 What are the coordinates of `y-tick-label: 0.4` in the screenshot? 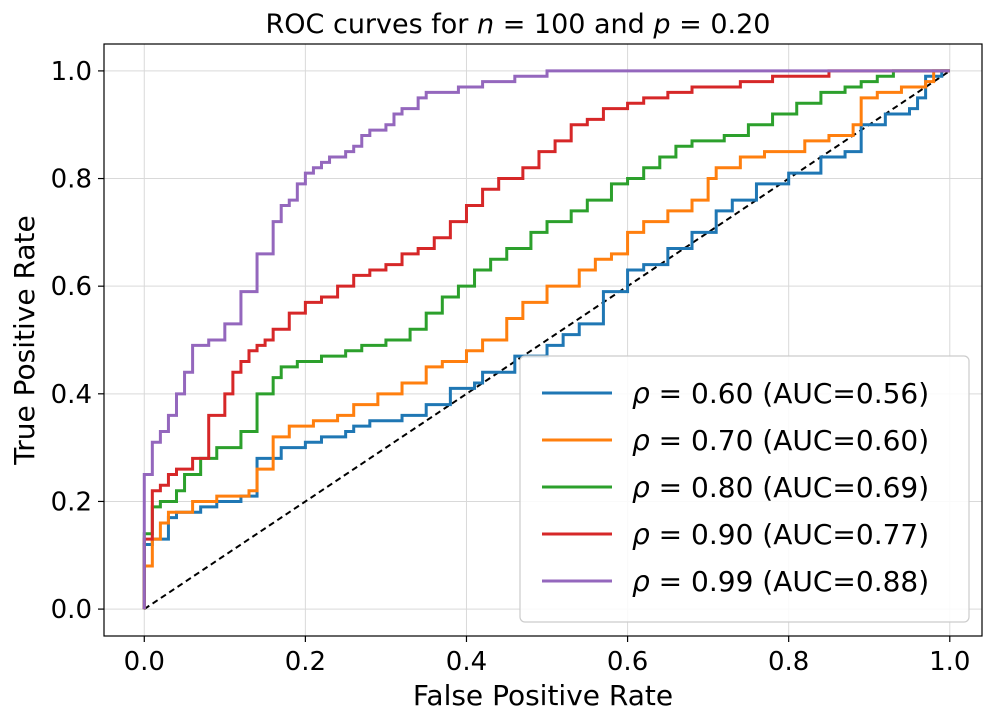 It's located at (71, 395).